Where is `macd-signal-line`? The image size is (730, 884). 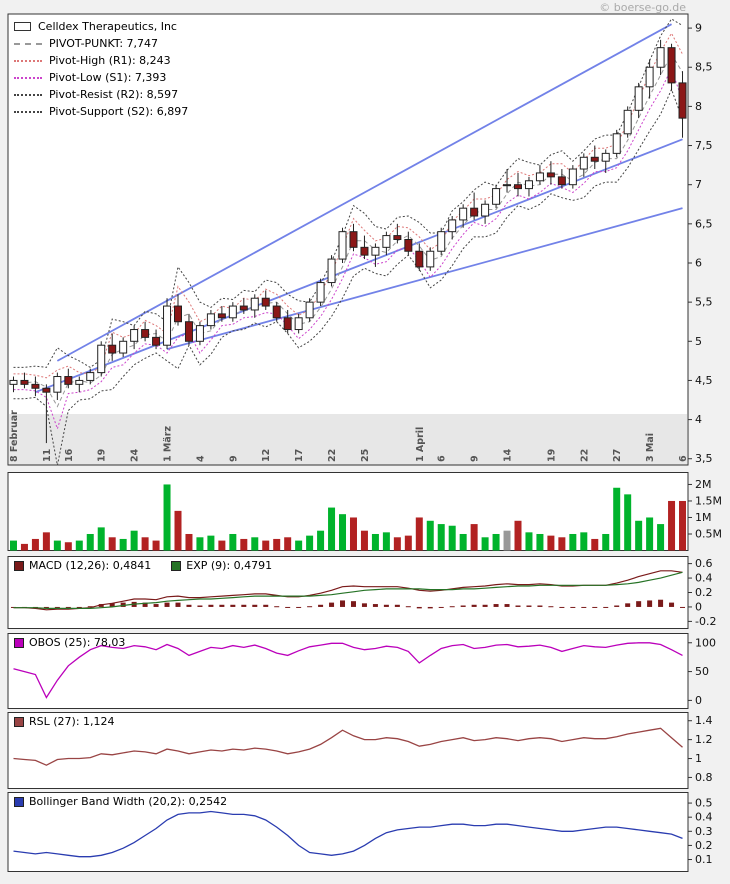
macd-signal-line is located at coordinates (348, 590).